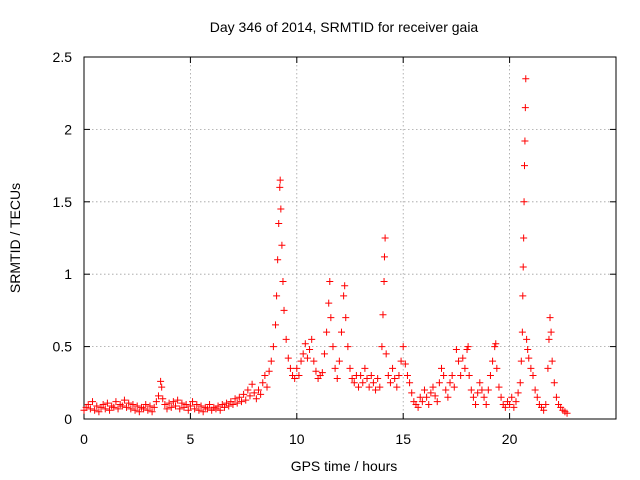  I want to click on y-axis-label: SRMTID / TECUs, so click(15, 238).